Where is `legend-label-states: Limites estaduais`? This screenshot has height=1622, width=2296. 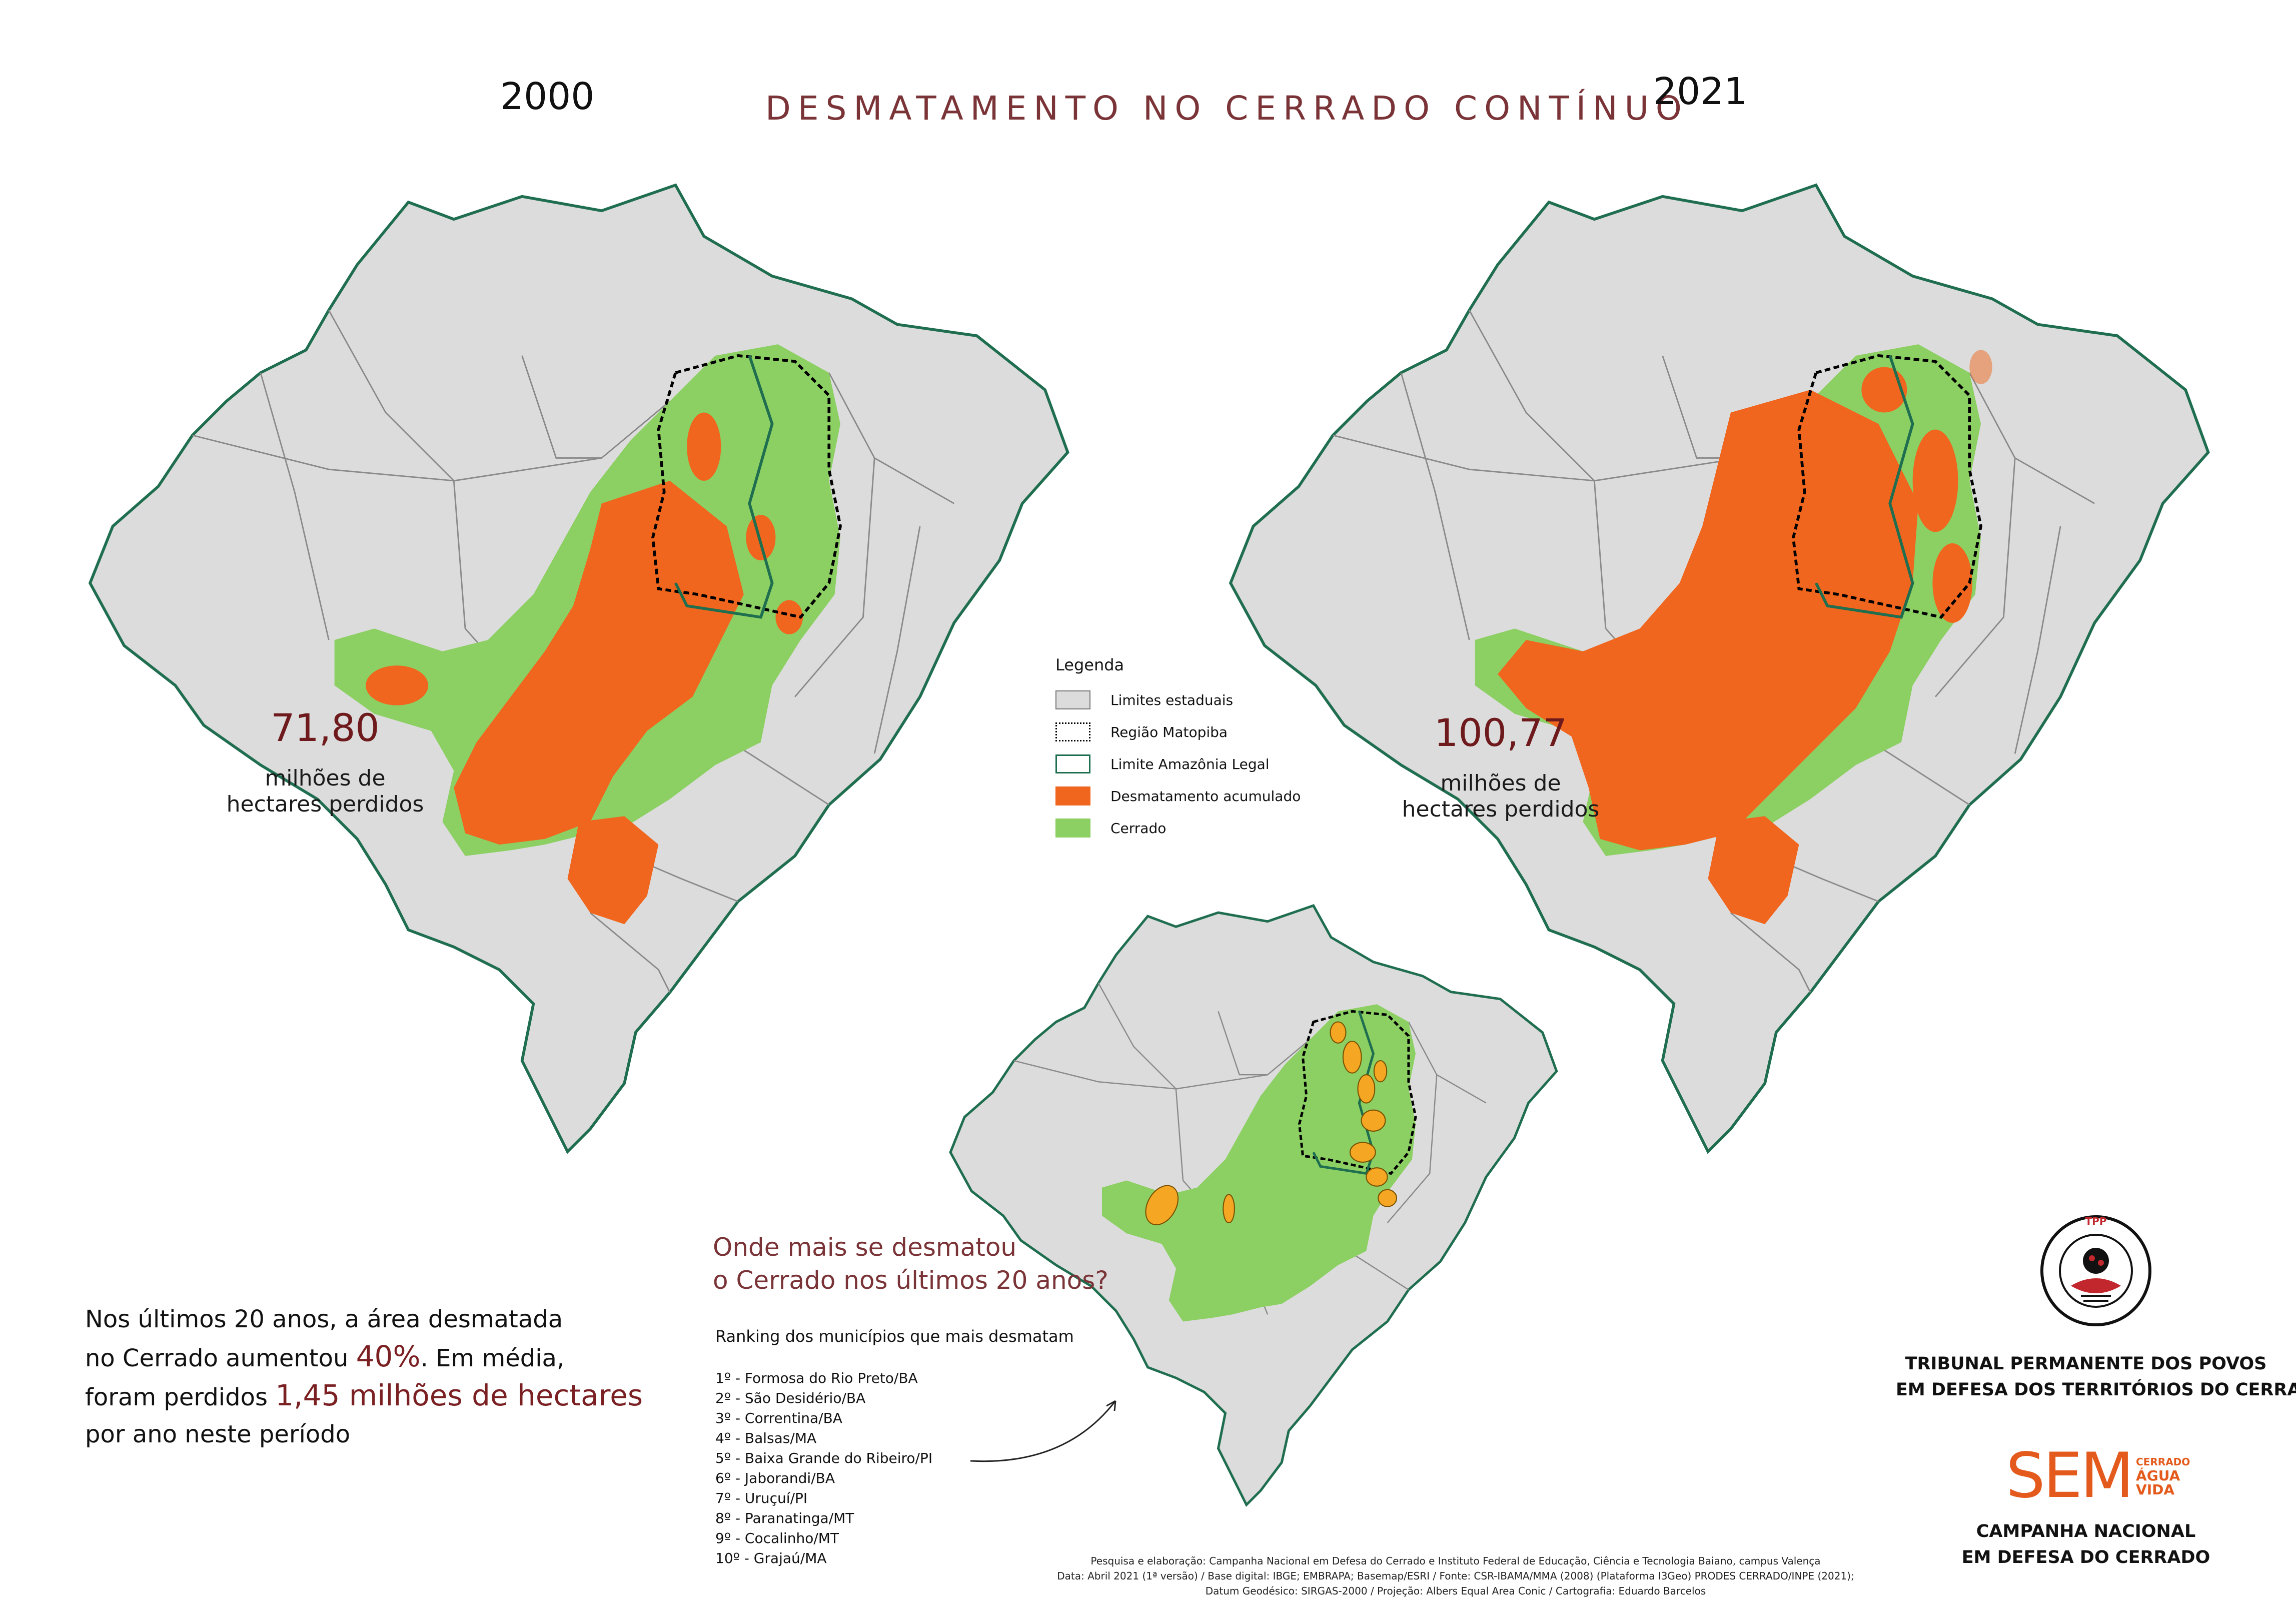
legend-label-states: Limites estaduais is located at coordinates (1172, 699).